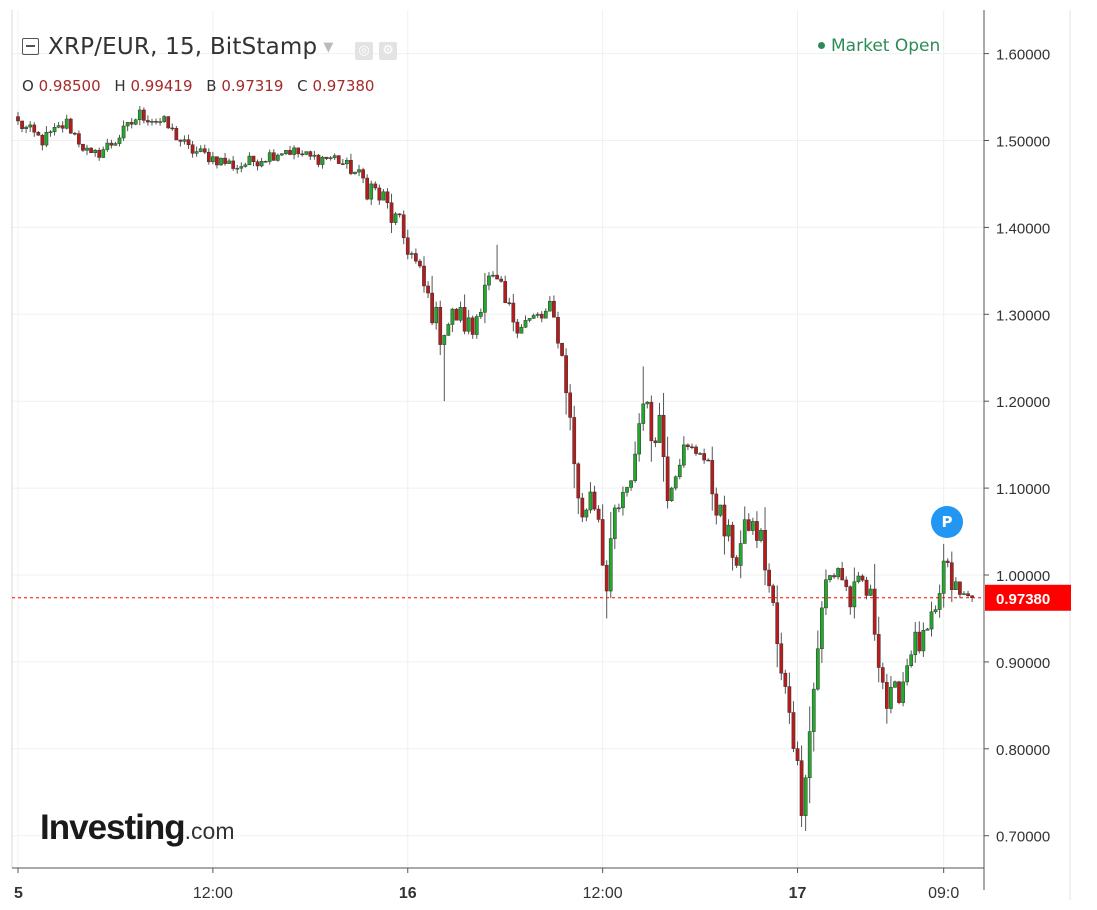  What do you see at coordinates (30, 46) in the screenshot?
I see `collapse-icon` at bounding box center [30, 46].